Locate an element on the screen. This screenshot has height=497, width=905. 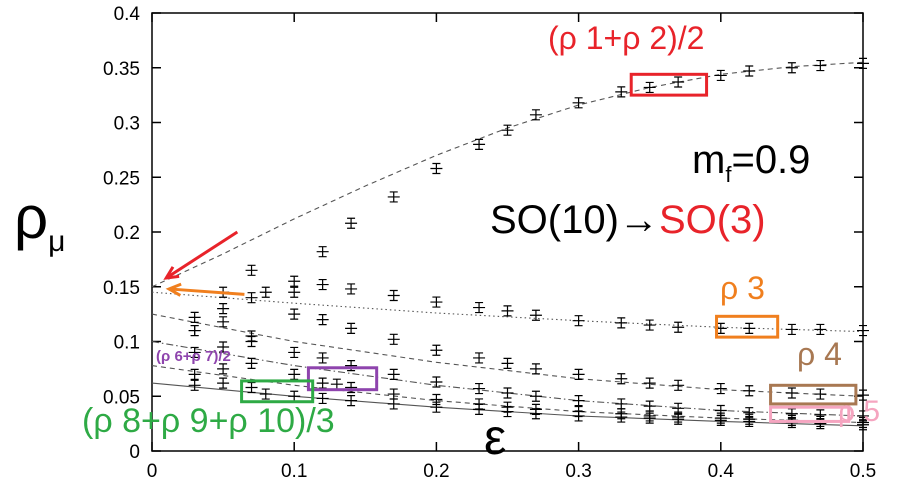
y-tick-label: 0.1 is located at coordinates (127, 343).